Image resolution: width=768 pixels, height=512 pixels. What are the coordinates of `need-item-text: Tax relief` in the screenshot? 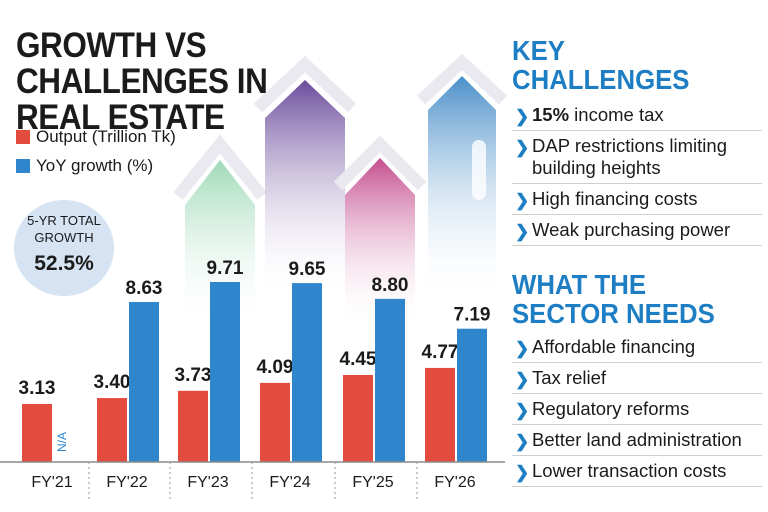 It's located at (569, 377).